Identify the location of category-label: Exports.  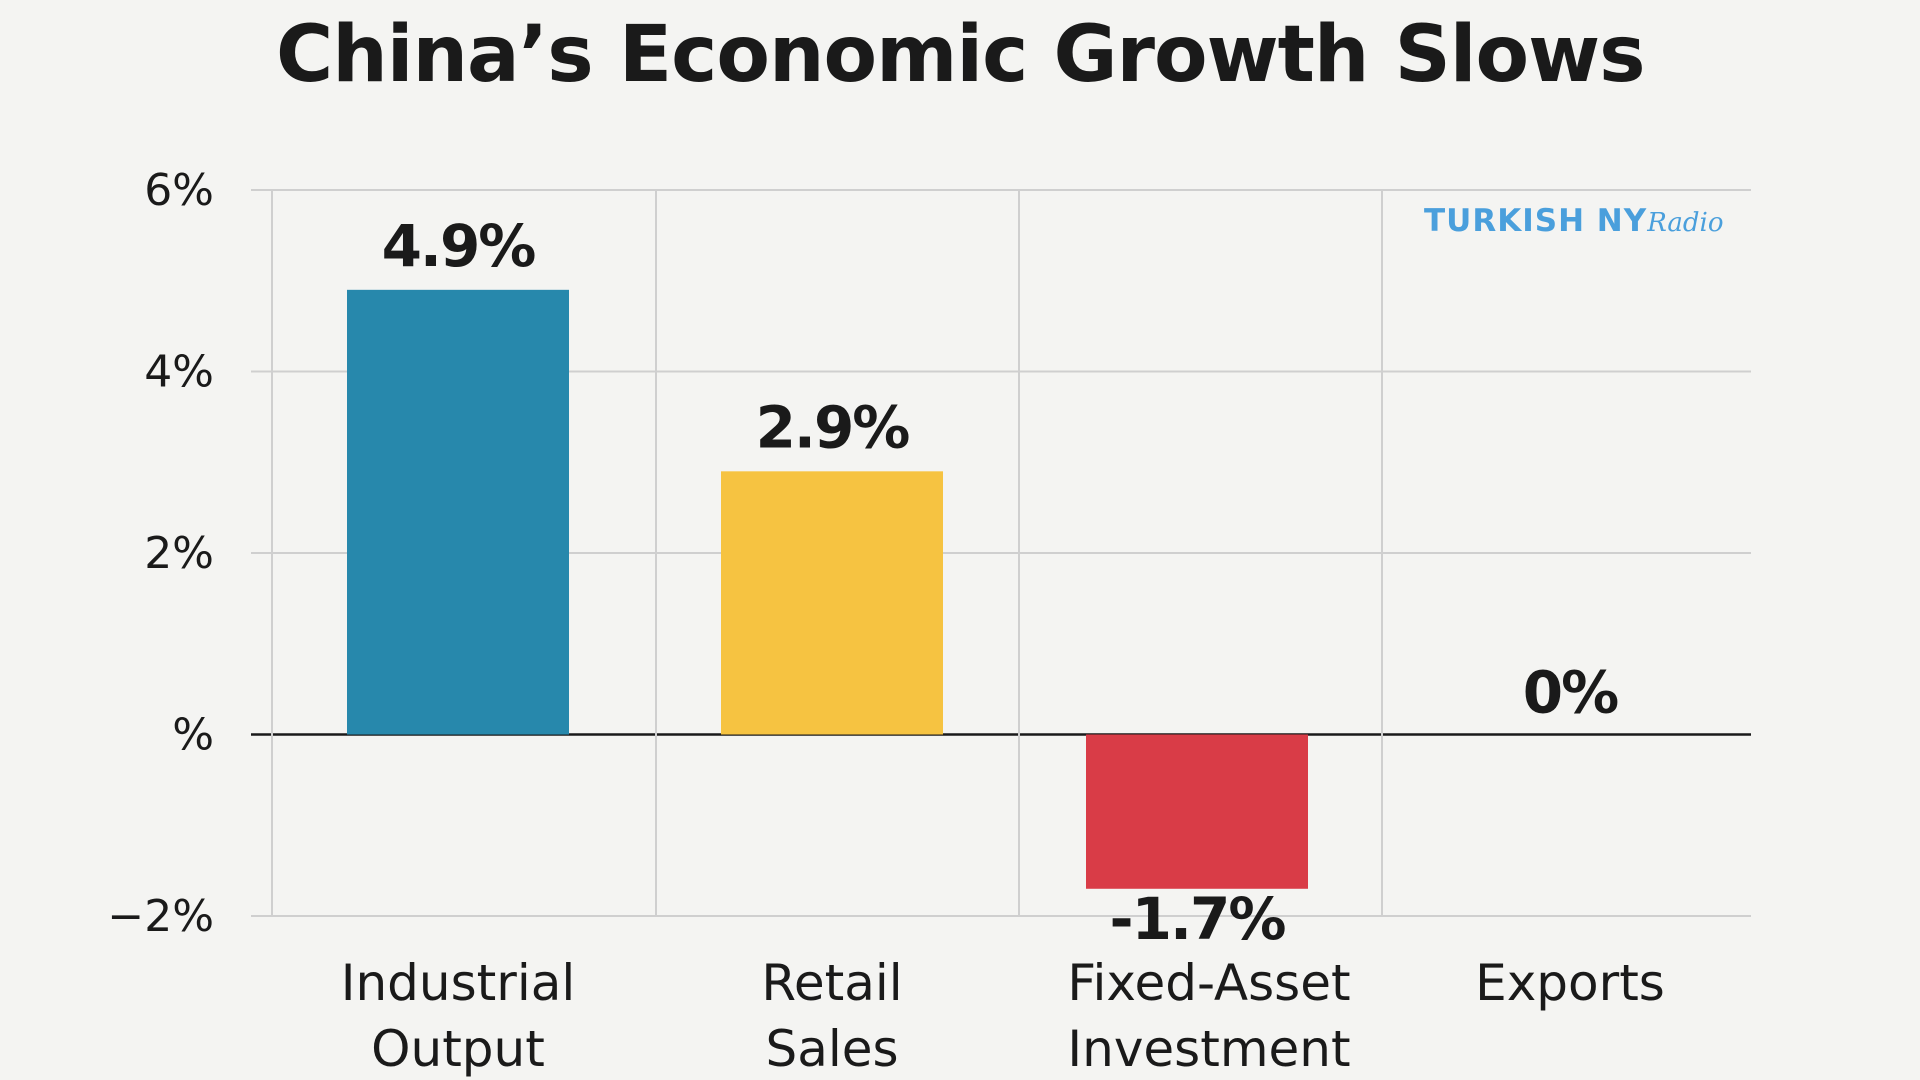
(1570, 983).